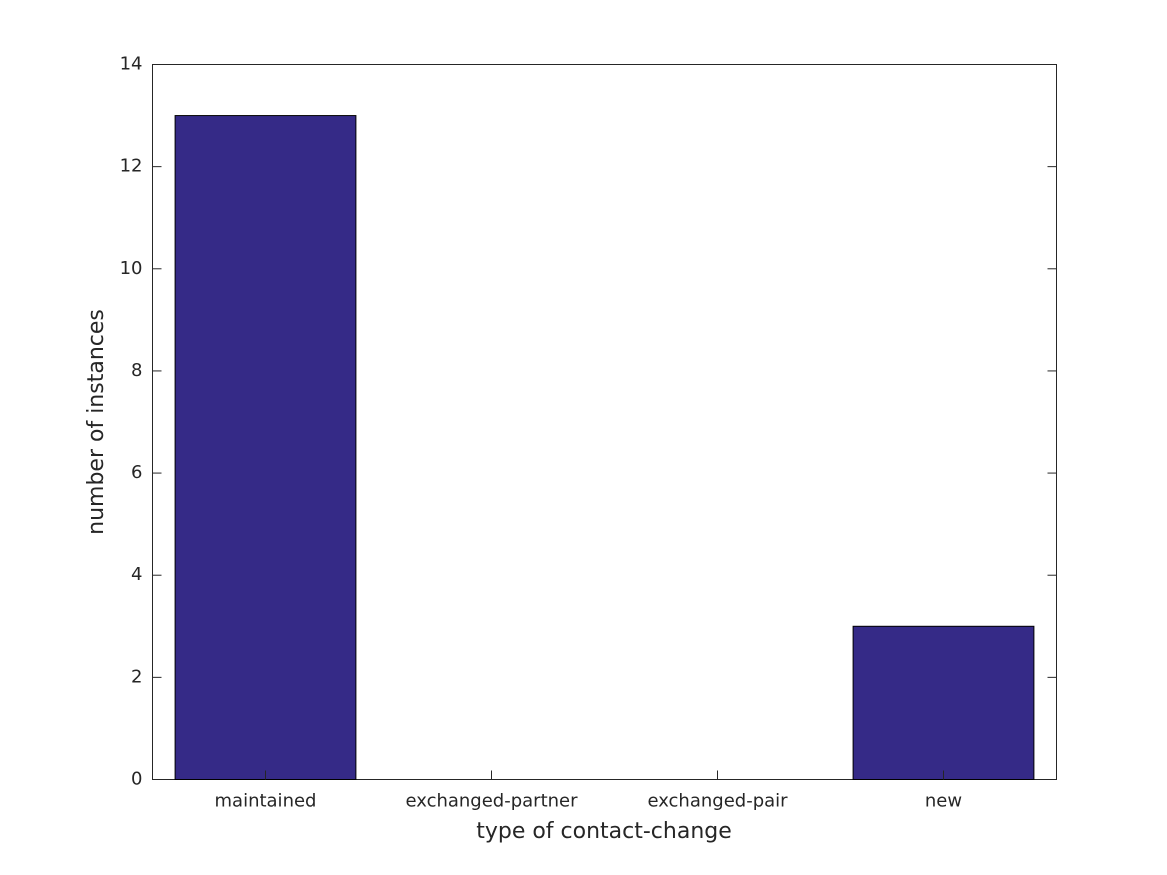 The width and height of the screenshot is (1167, 875). What do you see at coordinates (131, 166) in the screenshot?
I see `y-tick-label: 12` at bounding box center [131, 166].